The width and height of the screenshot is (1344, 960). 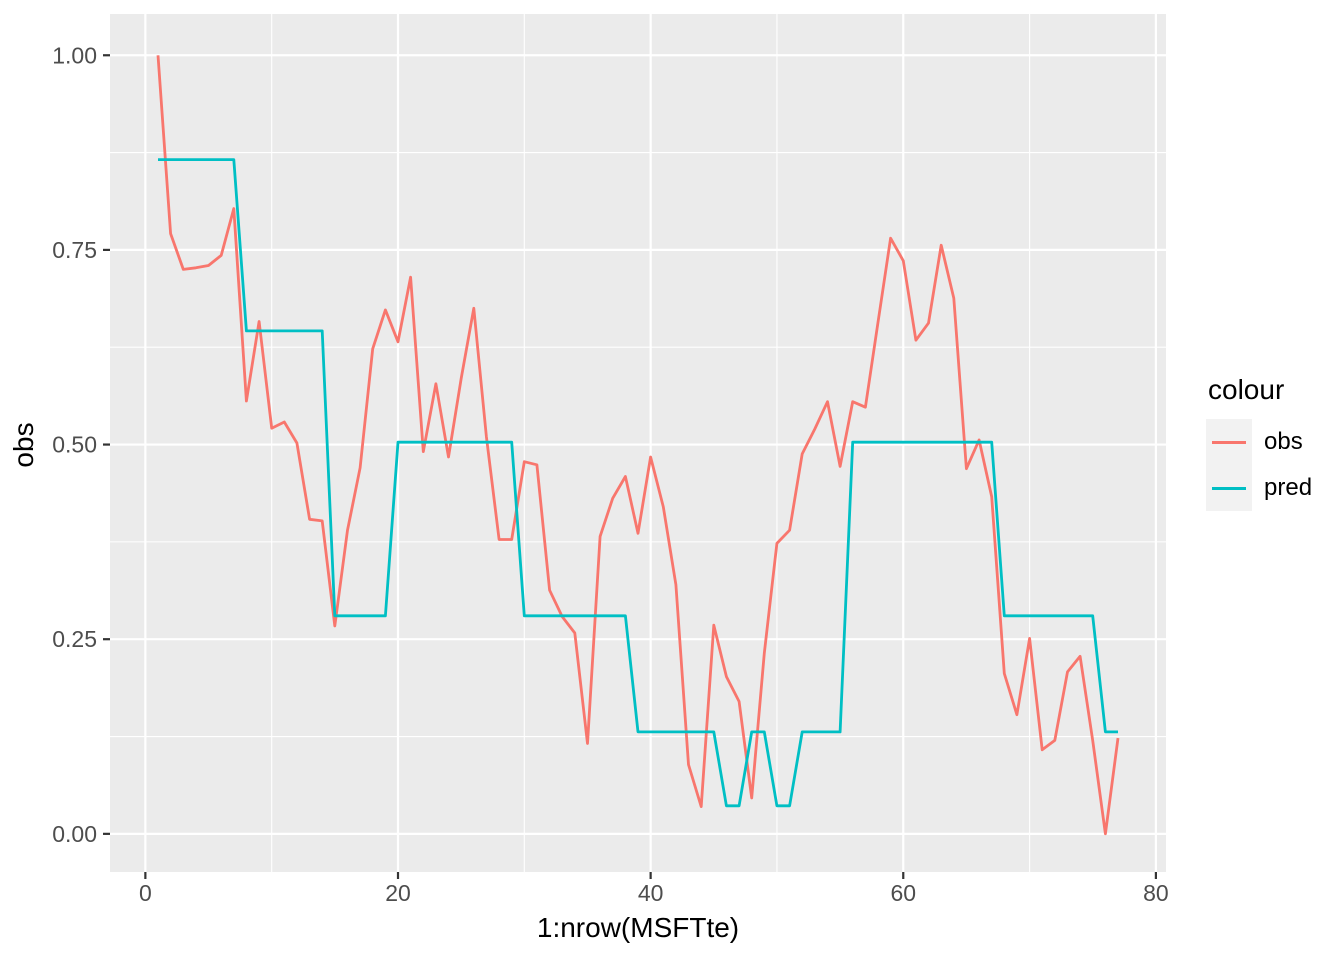 What do you see at coordinates (74, 55) in the screenshot?
I see `y-tick-label: 1.00` at bounding box center [74, 55].